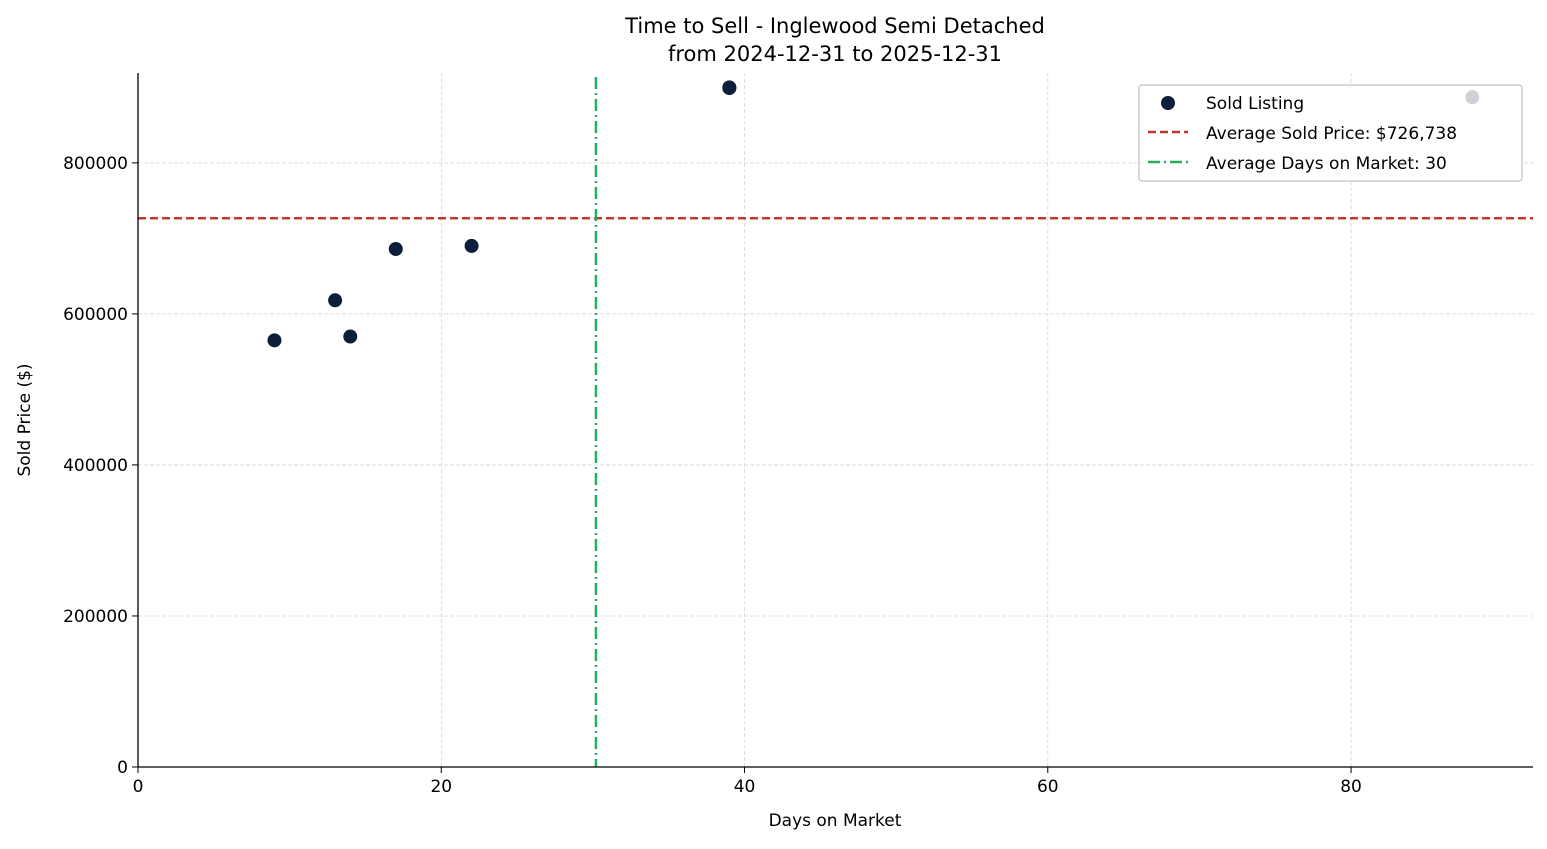 This screenshot has height=849, width=1547. I want to click on chart-title: Time to Sell - Inglewood Semi Detached, so click(834, 26).